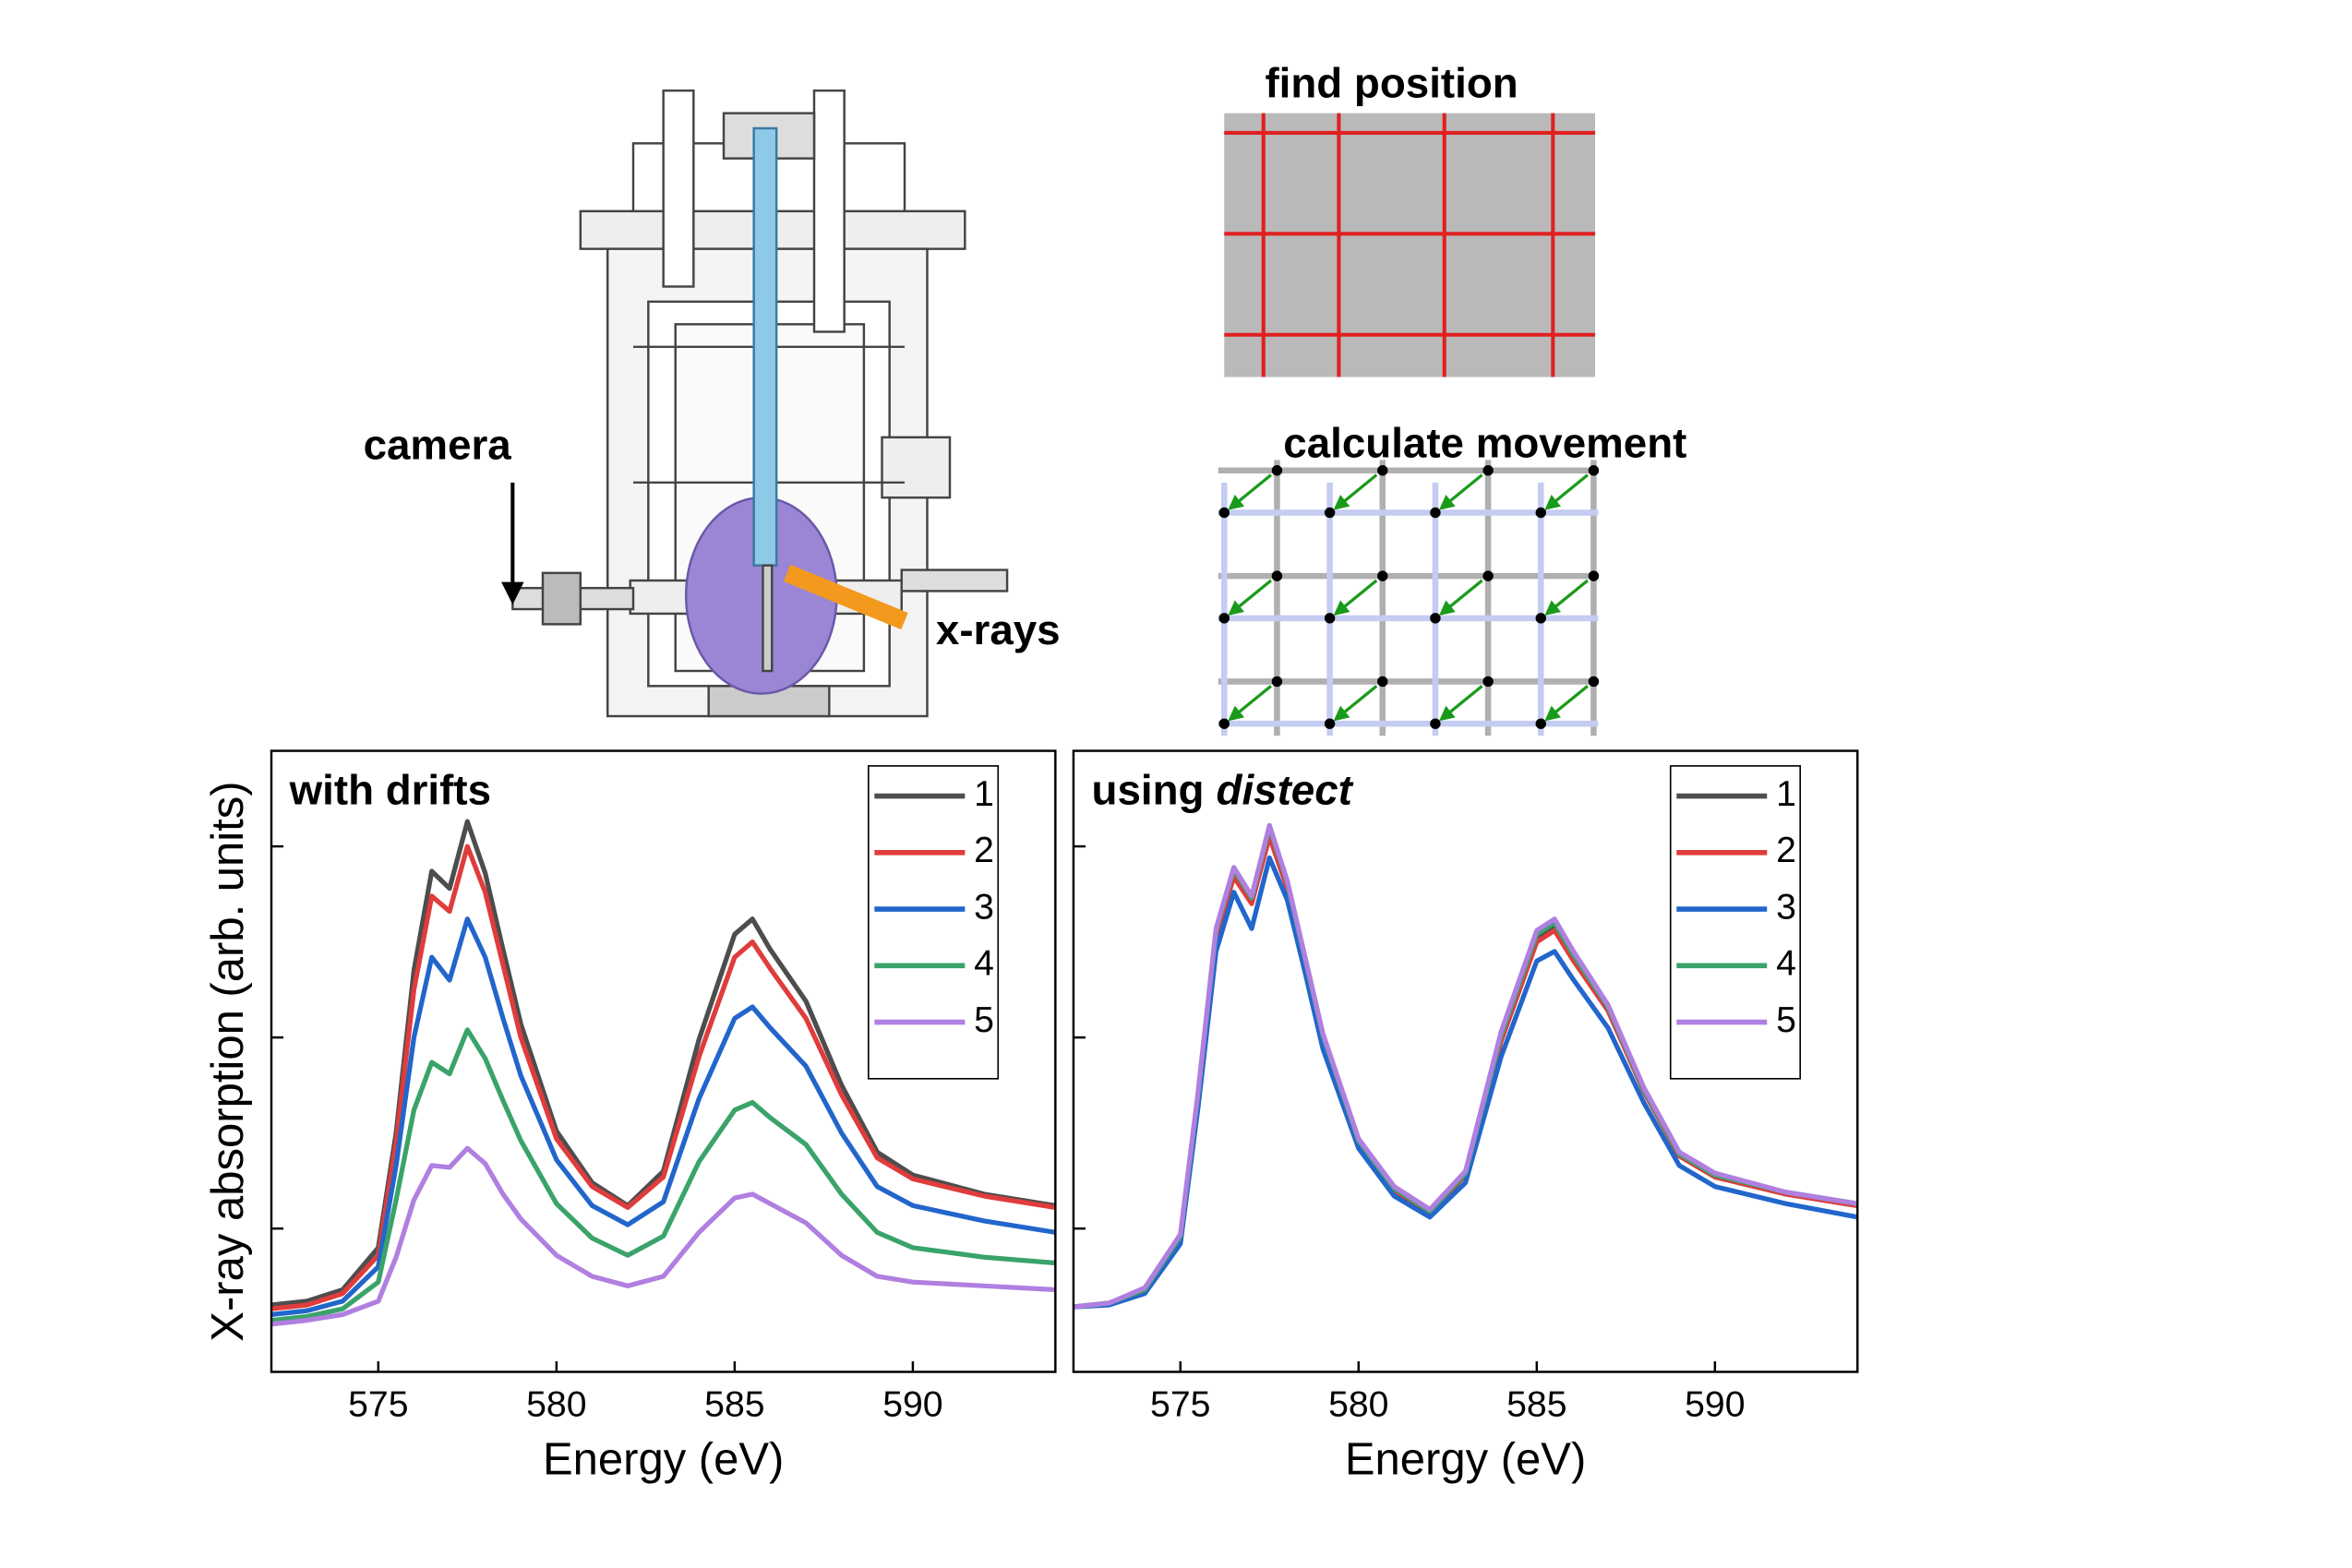 This screenshot has width=2352, height=1568. I want to click on x-ray-beam, so click(845, 597).